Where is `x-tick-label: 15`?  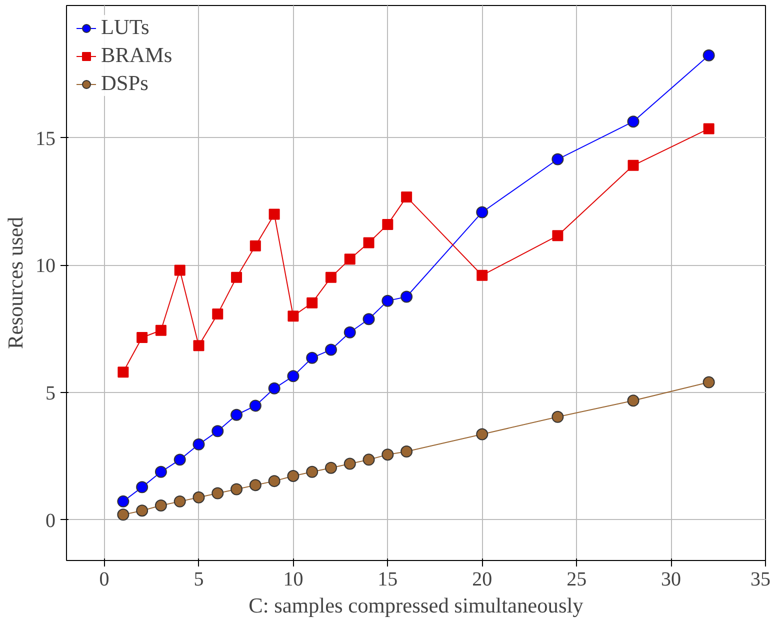
x-tick-label: 15 is located at coordinates (388, 579).